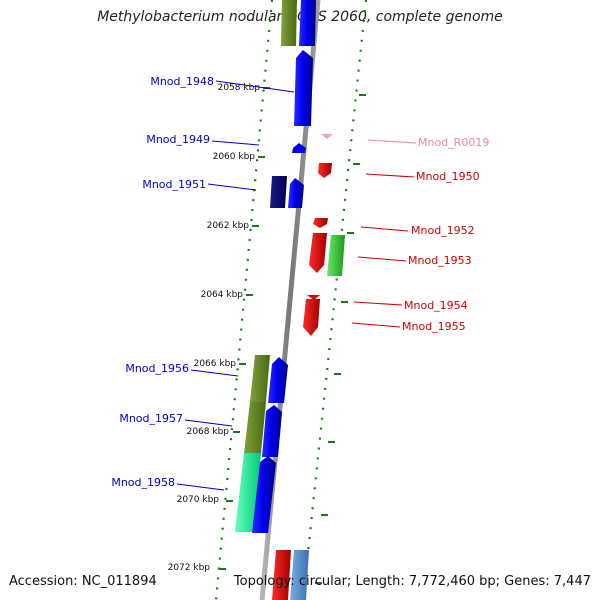 The width and height of the screenshot is (600, 600). Describe the element at coordinates (239, 88) in the screenshot. I see `kbp-label: 2058 kbp` at that location.